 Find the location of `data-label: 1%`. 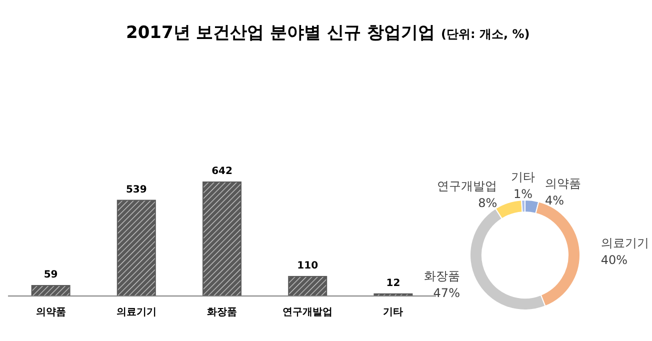

data-label: 1% is located at coordinates (523, 194).